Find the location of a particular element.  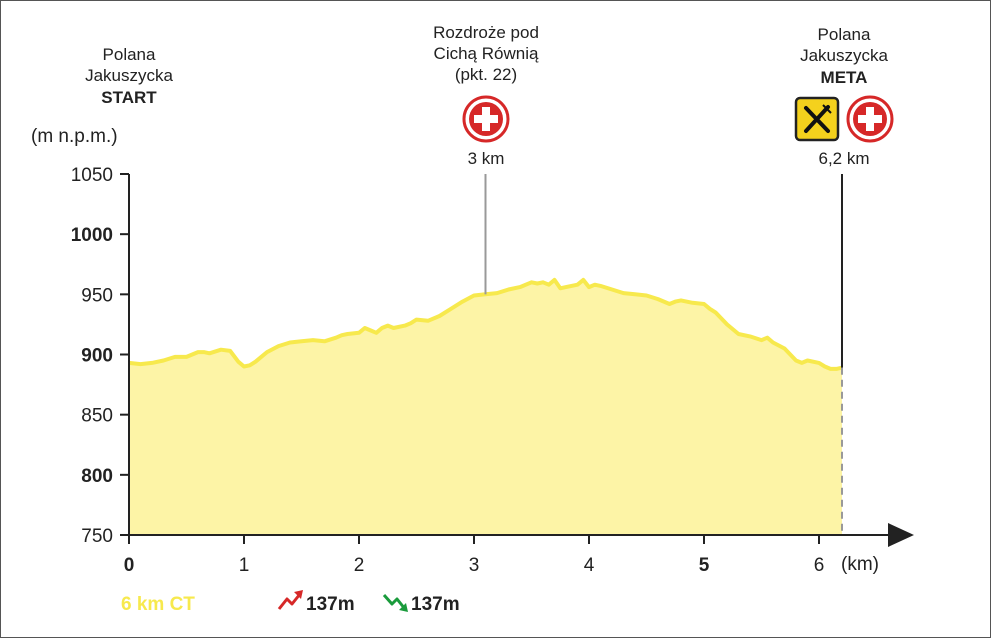

waypoint-start-role: START is located at coordinates (129, 97).